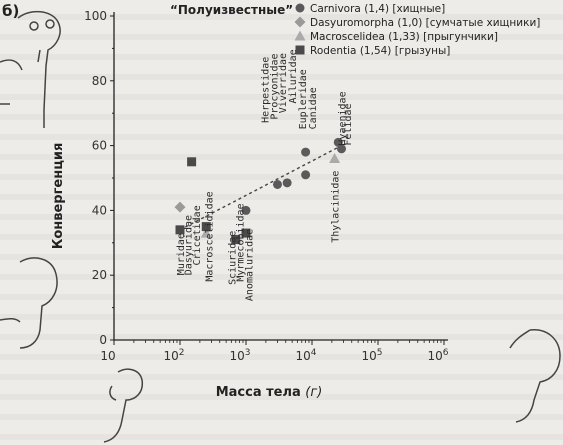 The height and width of the screenshot is (445, 563). Describe the element at coordinates (305, 355) in the screenshot. I see `x-tick-label: 10⁴` at that location.